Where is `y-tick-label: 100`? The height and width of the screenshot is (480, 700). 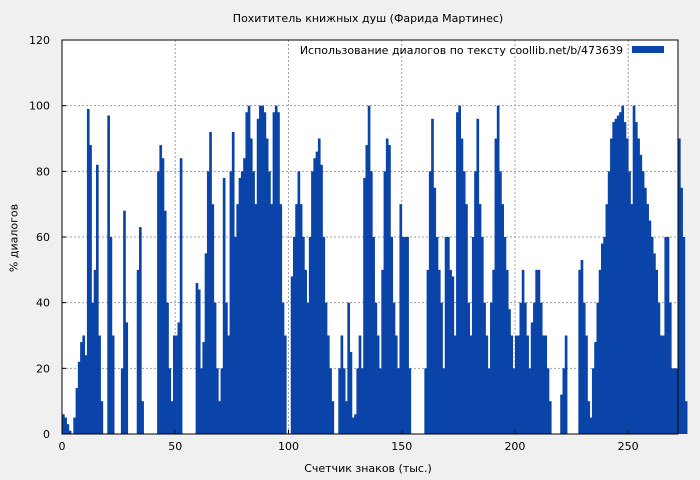 y-tick-label: 100 is located at coordinates (39, 106).